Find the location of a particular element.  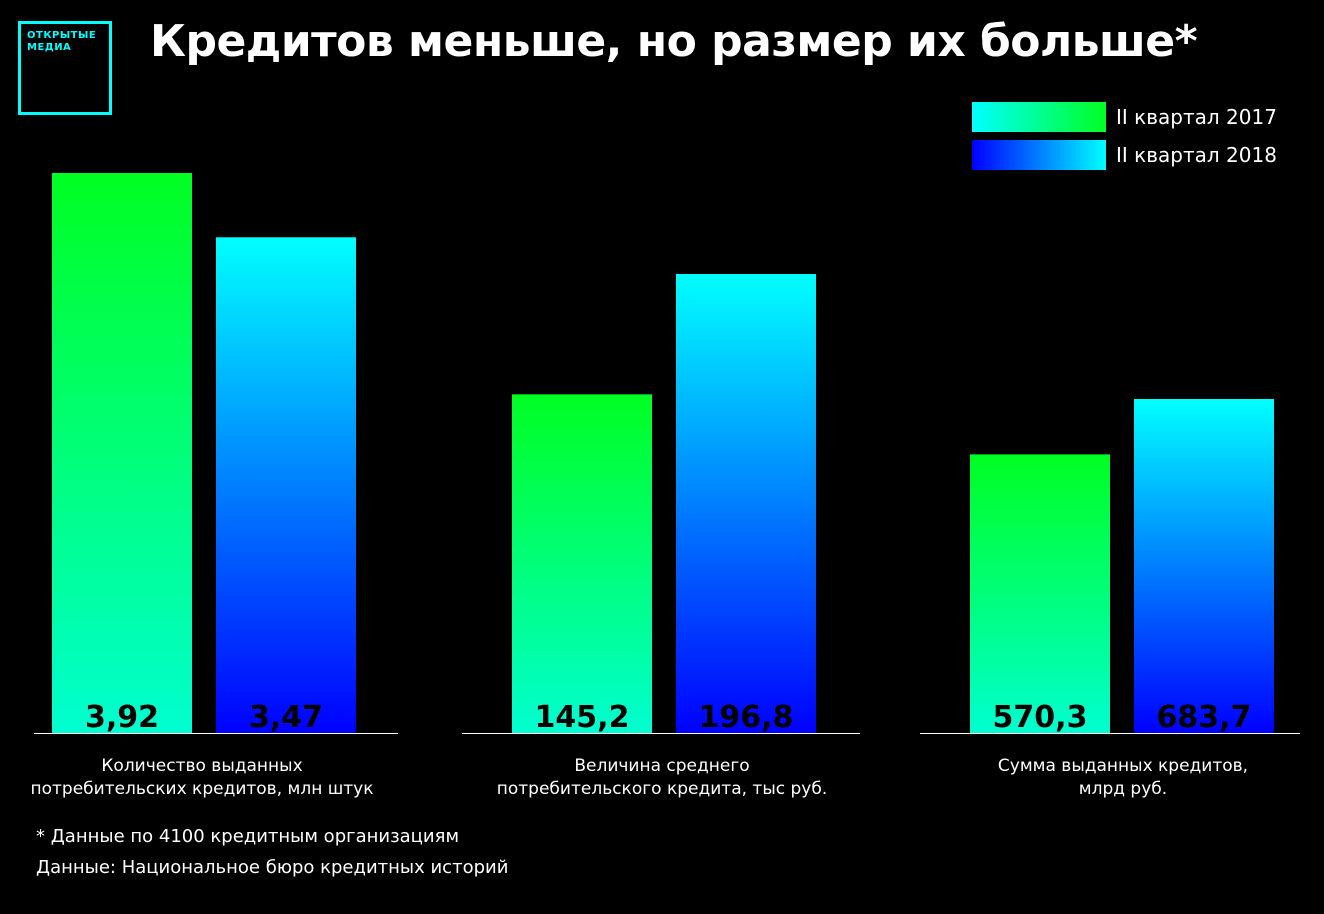

value-label-group-1-series-1: 3,92 is located at coordinates (122, 717).